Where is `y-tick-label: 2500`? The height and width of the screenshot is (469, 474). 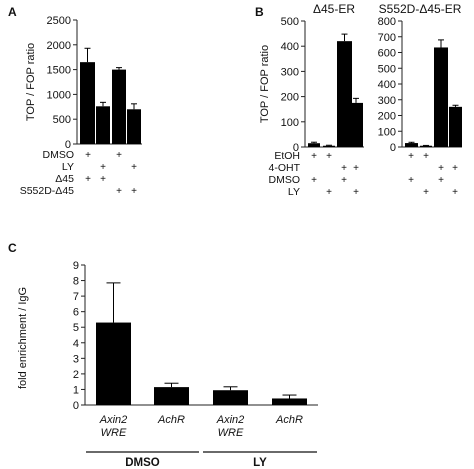
y-tick-label: 2500 is located at coordinates (59, 21).